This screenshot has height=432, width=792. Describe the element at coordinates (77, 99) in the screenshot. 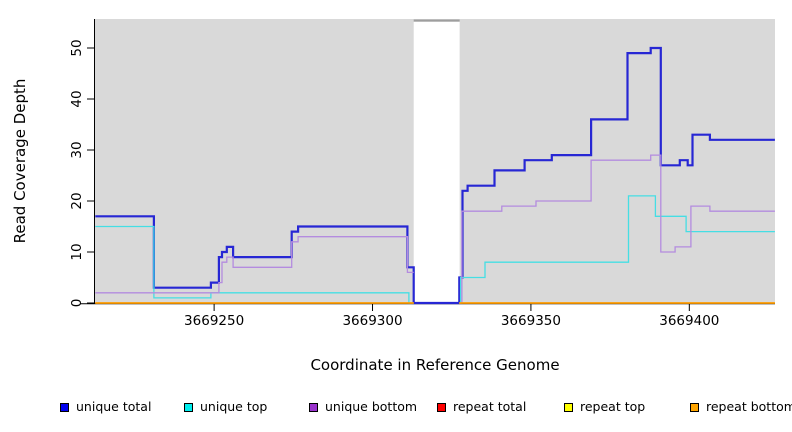

I see `y-tick-label: 40` at that location.